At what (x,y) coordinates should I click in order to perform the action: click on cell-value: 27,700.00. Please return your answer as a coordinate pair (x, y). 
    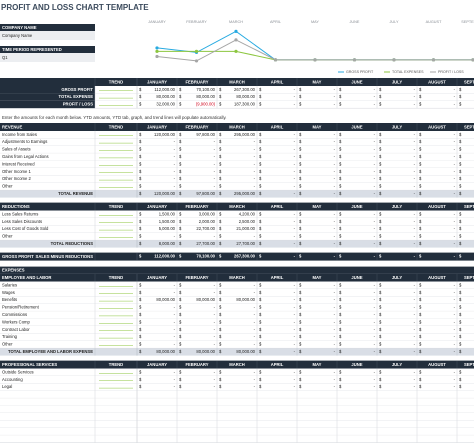
    Looking at the image, I should click on (245, 243).